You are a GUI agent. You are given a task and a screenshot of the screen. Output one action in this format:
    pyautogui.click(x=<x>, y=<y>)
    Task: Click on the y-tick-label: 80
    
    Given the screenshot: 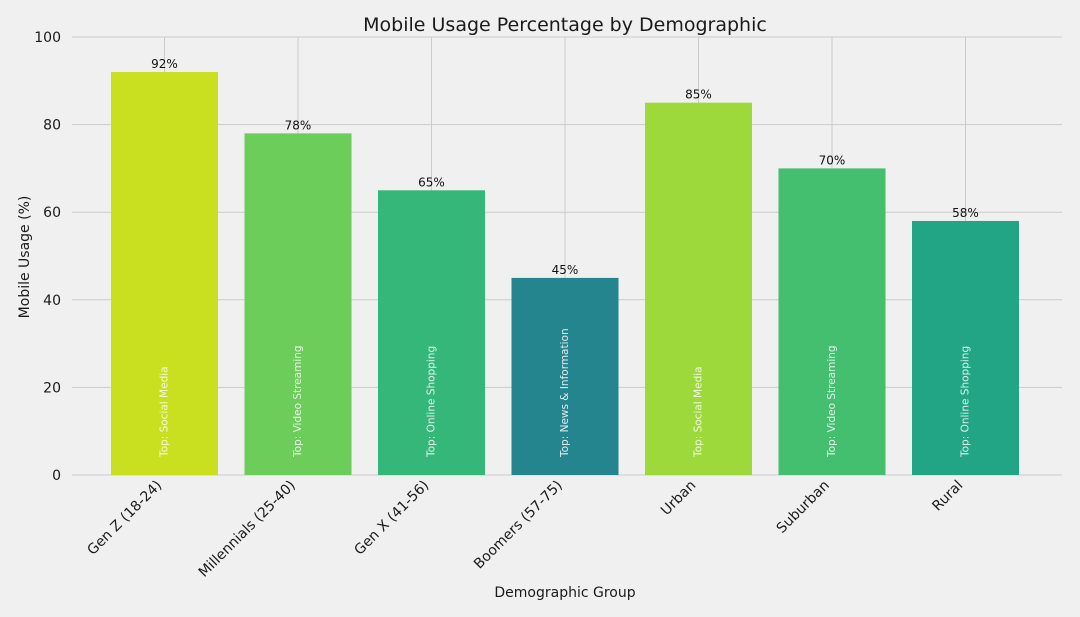 What is the action you would take?
    pyautogui.click(x=52, y=126)
    